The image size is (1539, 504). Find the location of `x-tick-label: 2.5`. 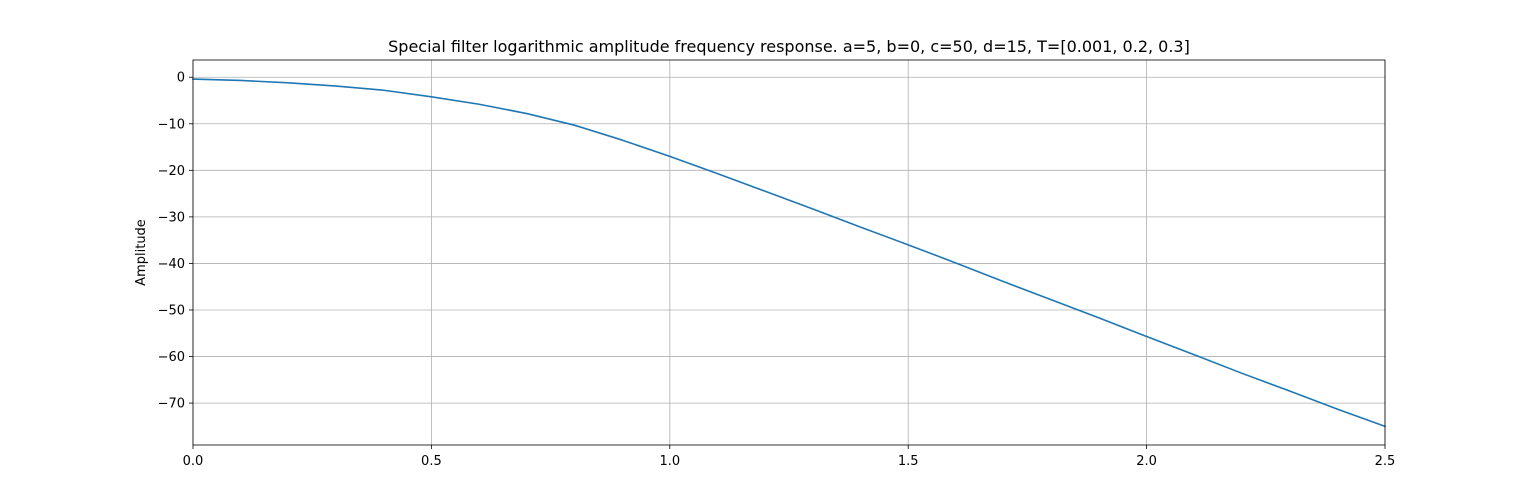

x-tick-label: 2.5 is located at coordinates (1385, 461).